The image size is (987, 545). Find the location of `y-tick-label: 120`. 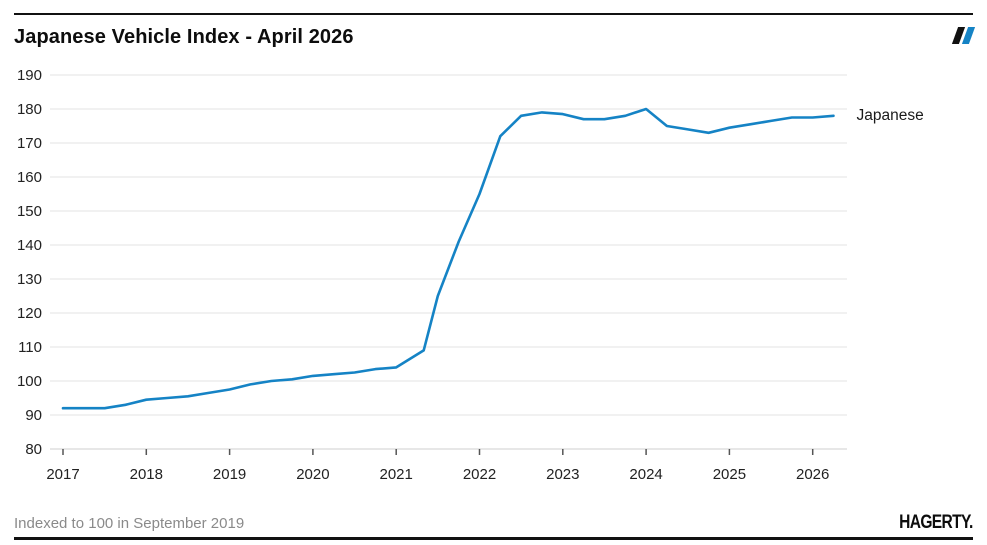

y-tick-label: 120 is located at coordinates (29, 313).